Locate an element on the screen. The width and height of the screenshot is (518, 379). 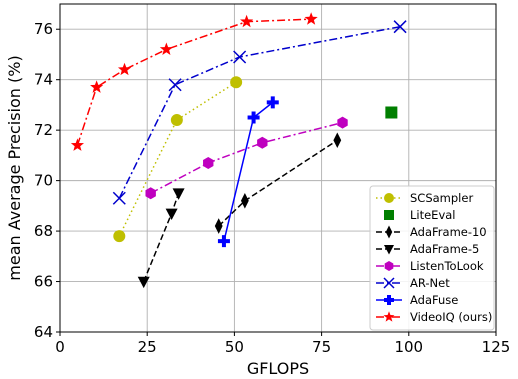
legend-item: ListenToLook is located at coordinates (430, 266).